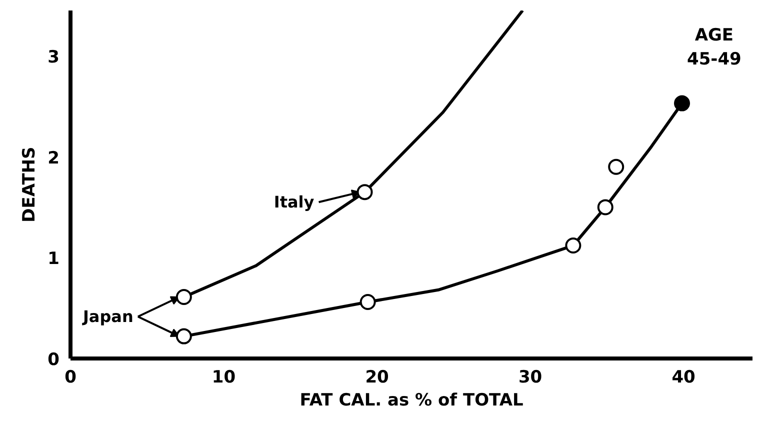  Describe the element at coordinates (54, 360) in the screenshot. I see `y-tick-label: 0` at that location.